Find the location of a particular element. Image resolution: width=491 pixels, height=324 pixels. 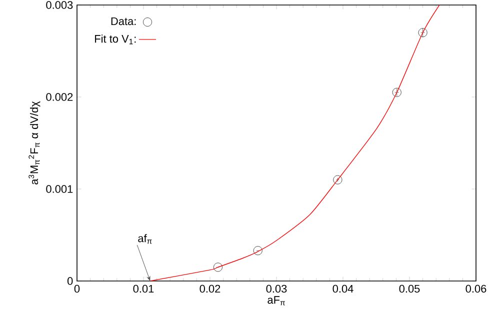

x-tick-label: 0.03 is located at coordinates (276, 288).